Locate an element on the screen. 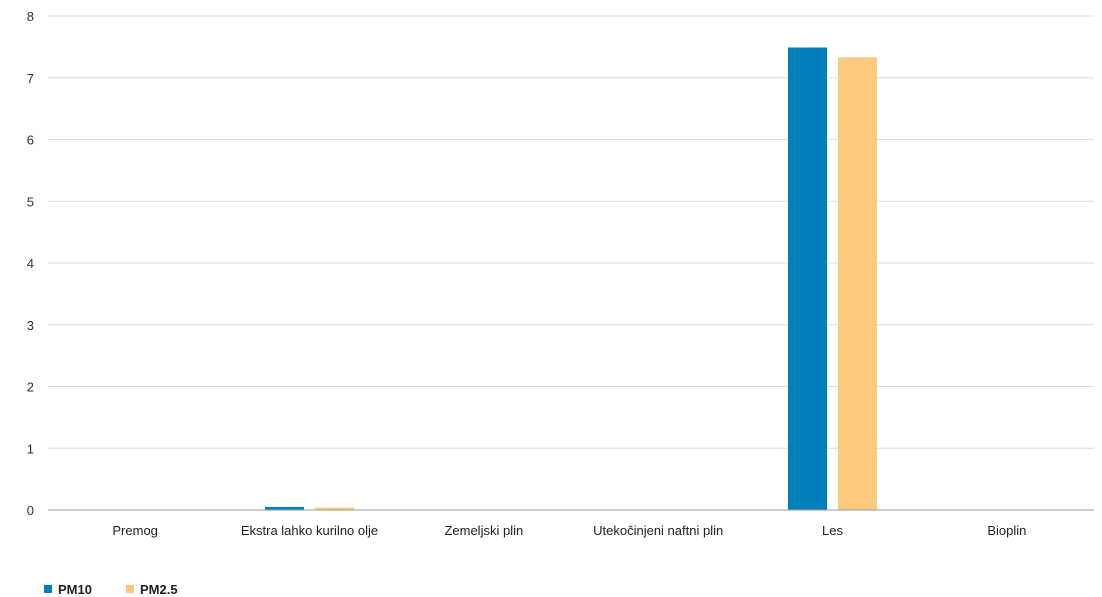 This screenshot has height=597, width=1102. y-axis-tick-labels: 0 1 2 3 4 5 6 7 8 is located at coordinates (30, 263).